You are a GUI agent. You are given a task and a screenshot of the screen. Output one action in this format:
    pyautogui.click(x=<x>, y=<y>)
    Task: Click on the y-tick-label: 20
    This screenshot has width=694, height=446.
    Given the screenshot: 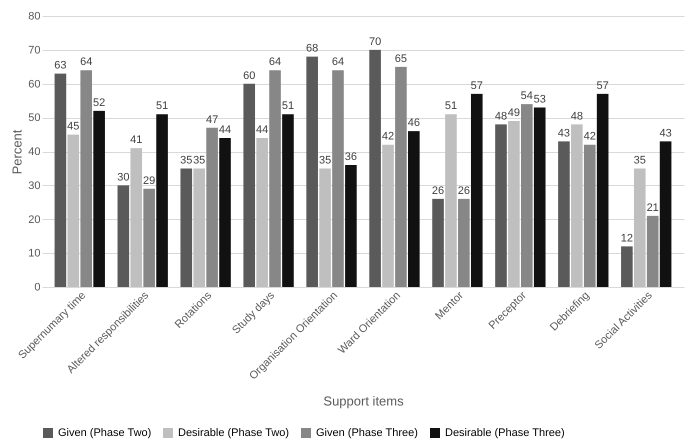 What is the action you would take?
    pyautogui.click(x=34, y=220)
    